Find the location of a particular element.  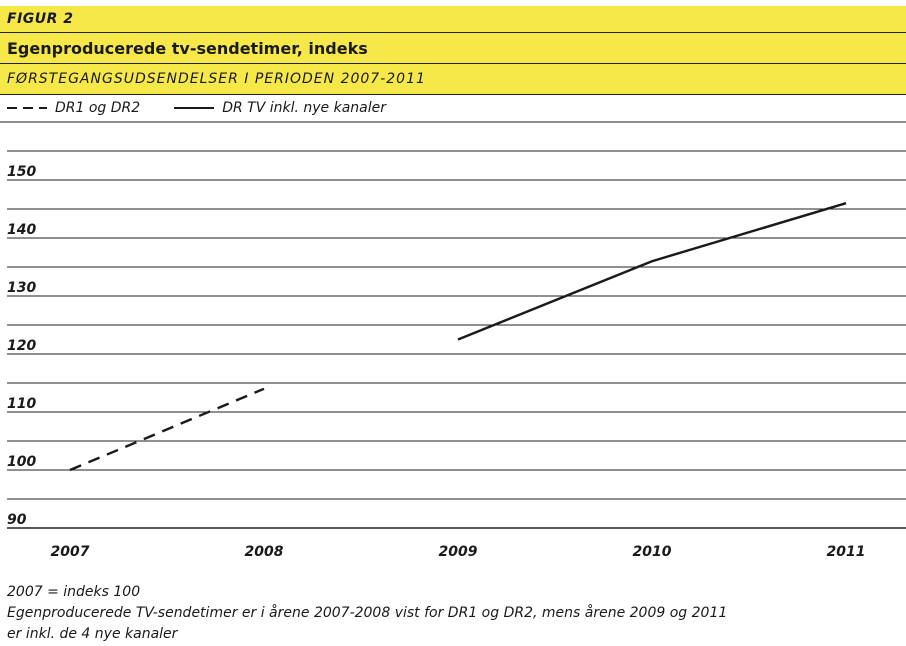

dashed-line-icon is located at coordinates (27, 108).